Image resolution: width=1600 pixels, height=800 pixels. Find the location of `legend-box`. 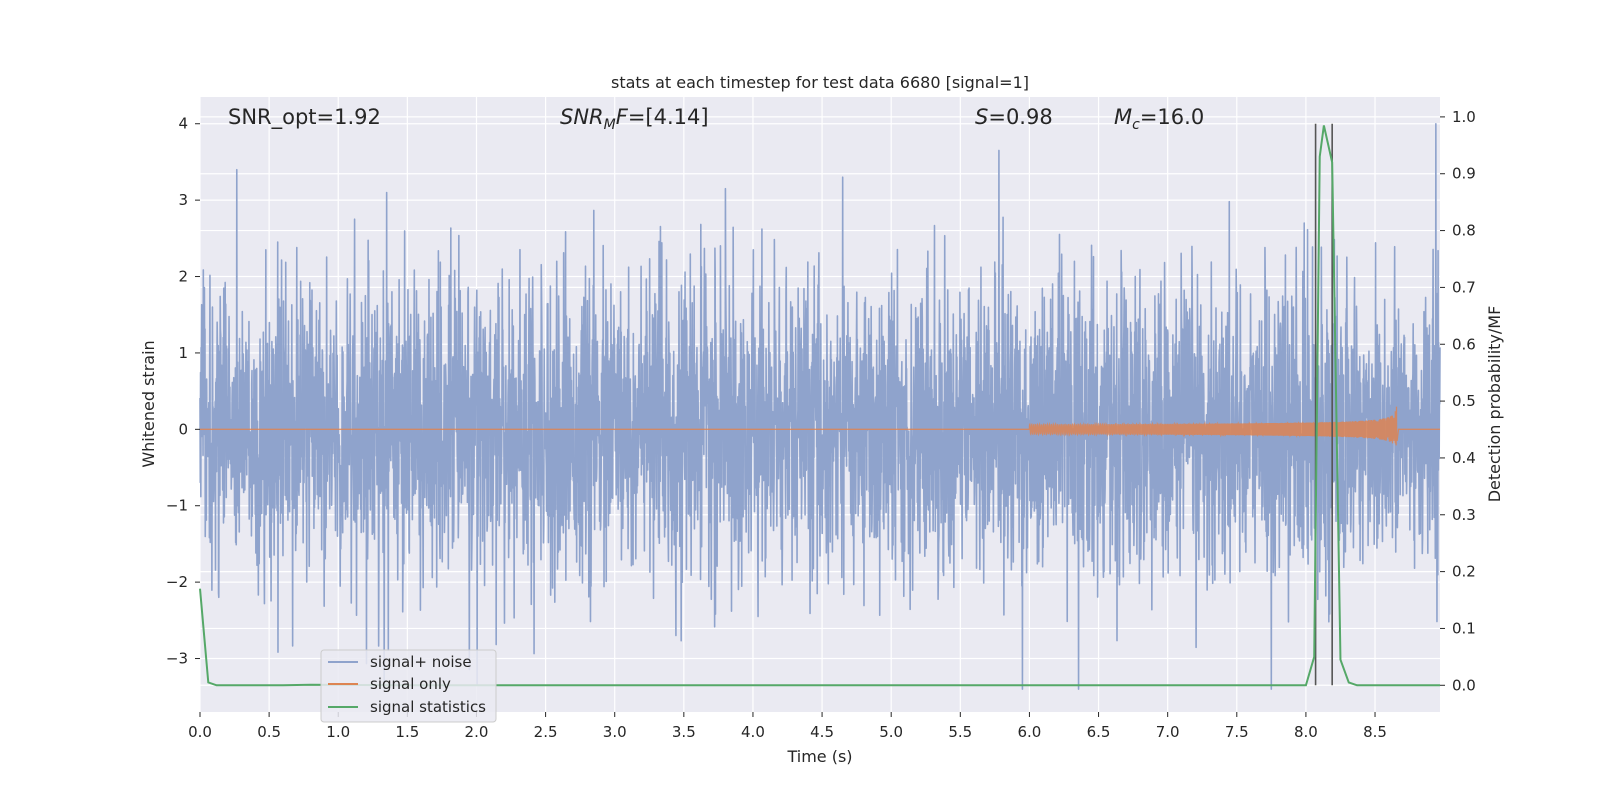

legend-box is located at coordinates (408, 686).